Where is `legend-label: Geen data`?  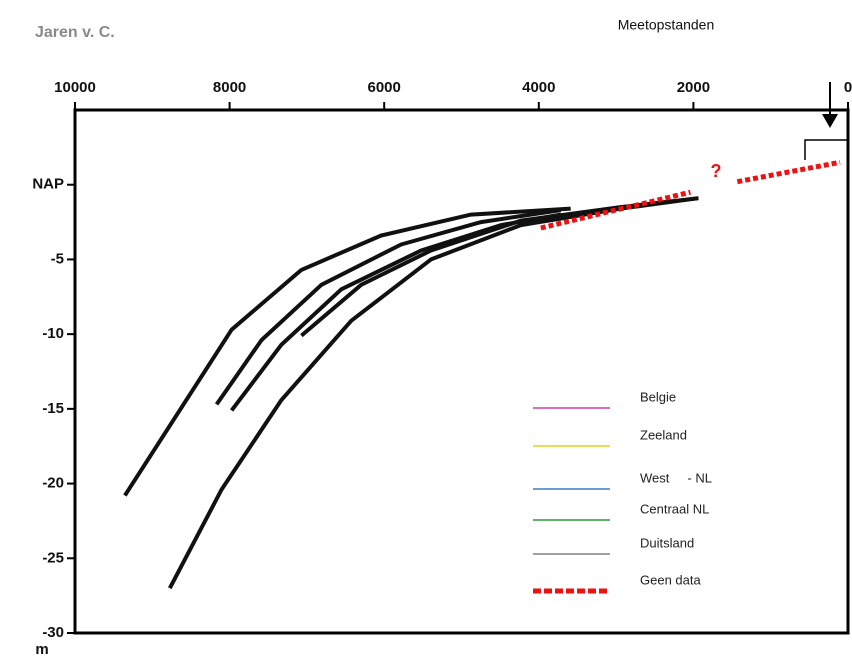 legend-label: Geen data is located at coordinates (670, 579).